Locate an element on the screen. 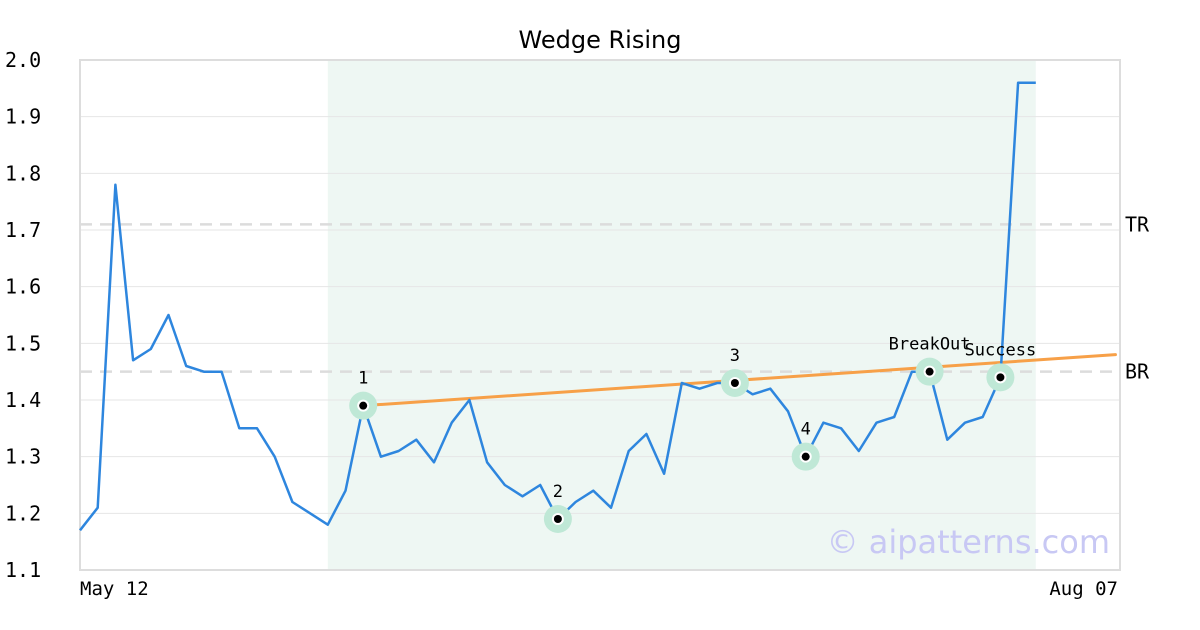 This screenshot has height=630, width=1200. y-tick-label: 1.8 is located at coordinates (23, 173).